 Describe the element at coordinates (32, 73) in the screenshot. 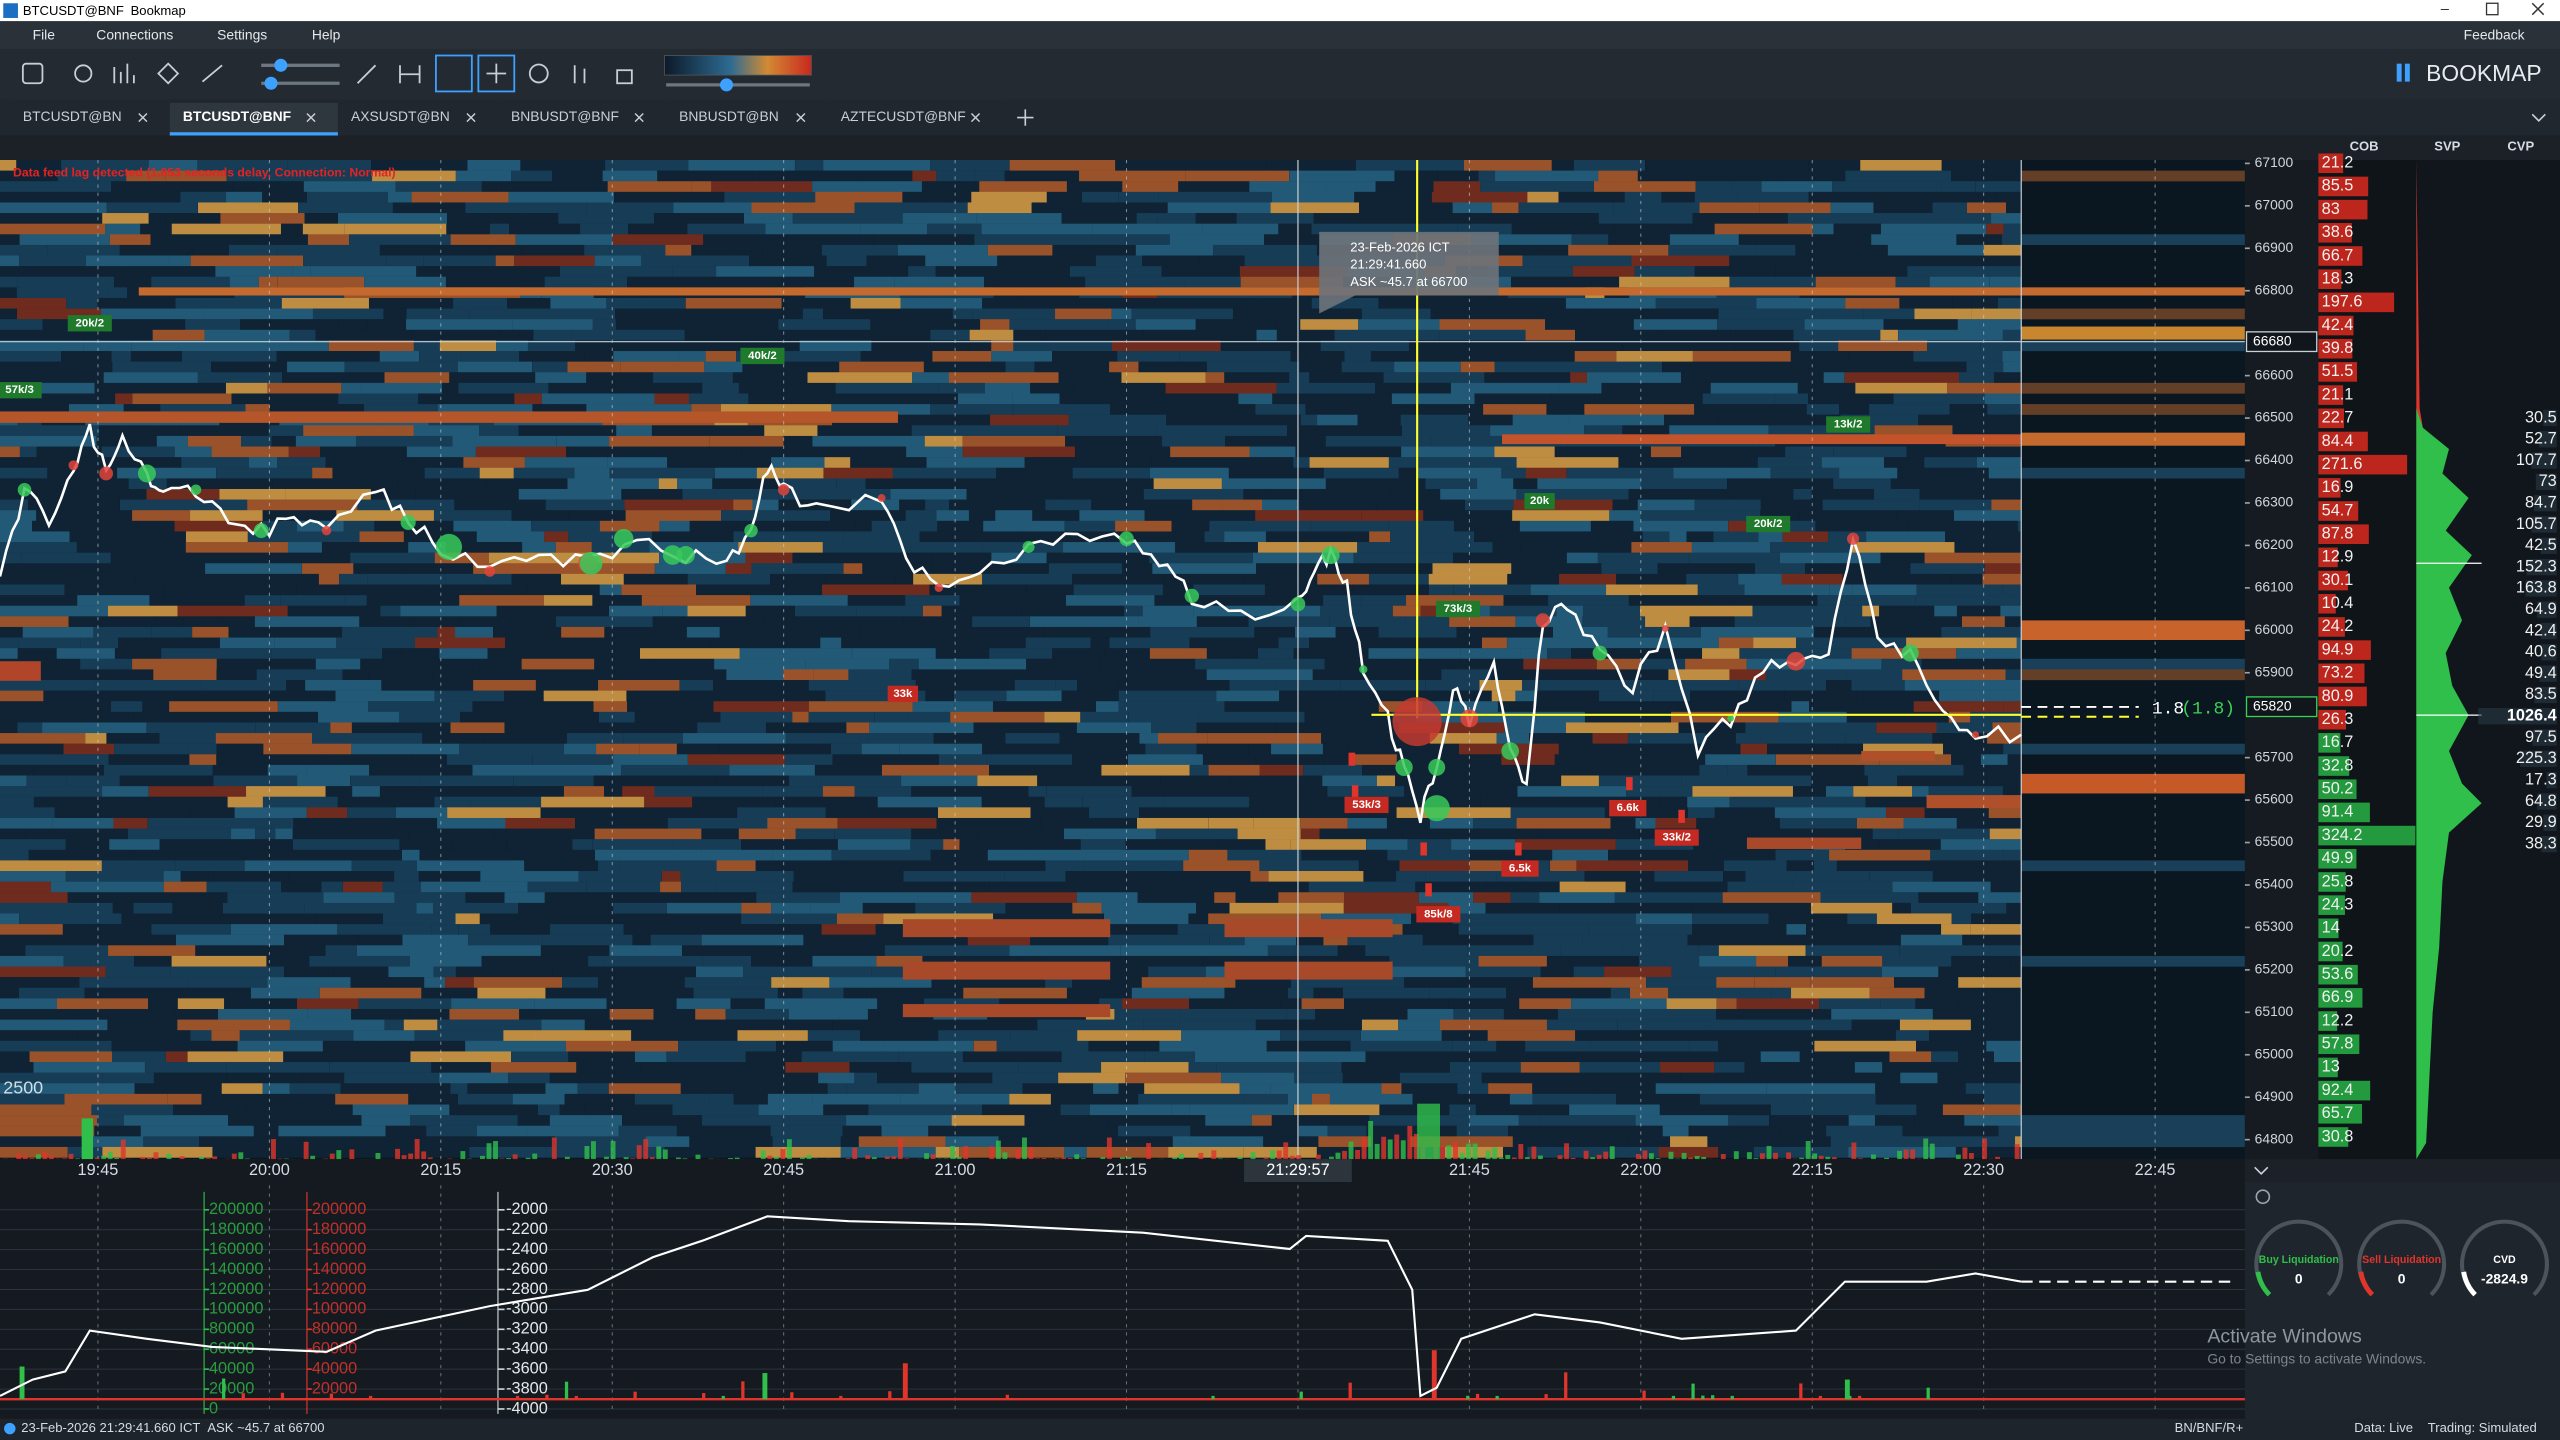

I see `tool-screenshot` at that location.